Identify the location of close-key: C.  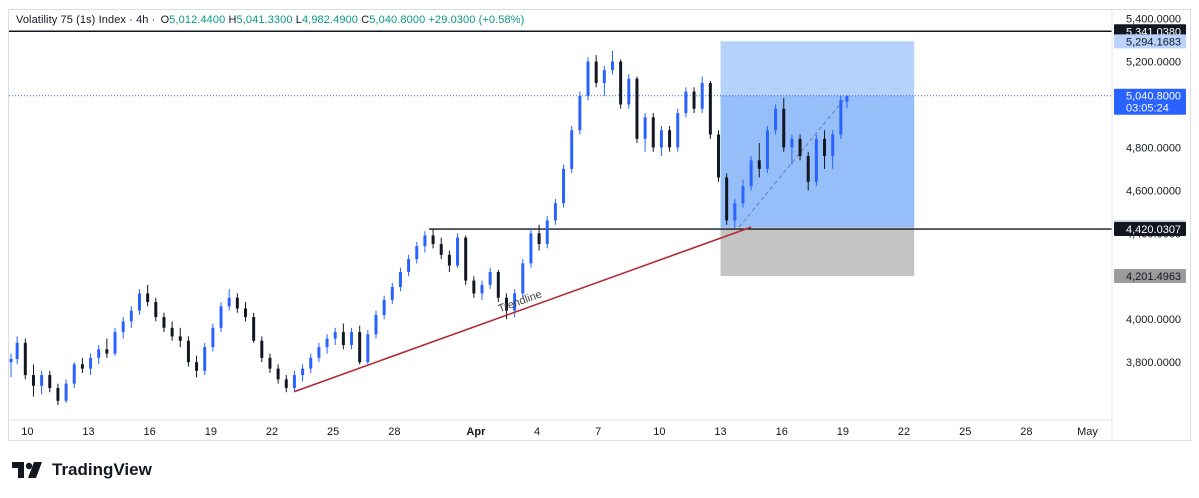
(365, 20).